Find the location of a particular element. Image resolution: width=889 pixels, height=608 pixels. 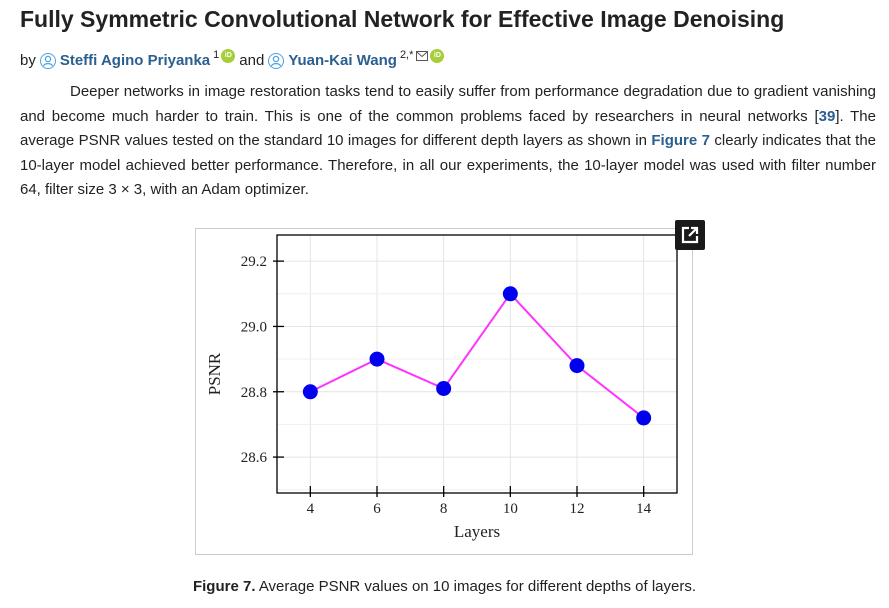

series-line is located at coordinates (477, 355).